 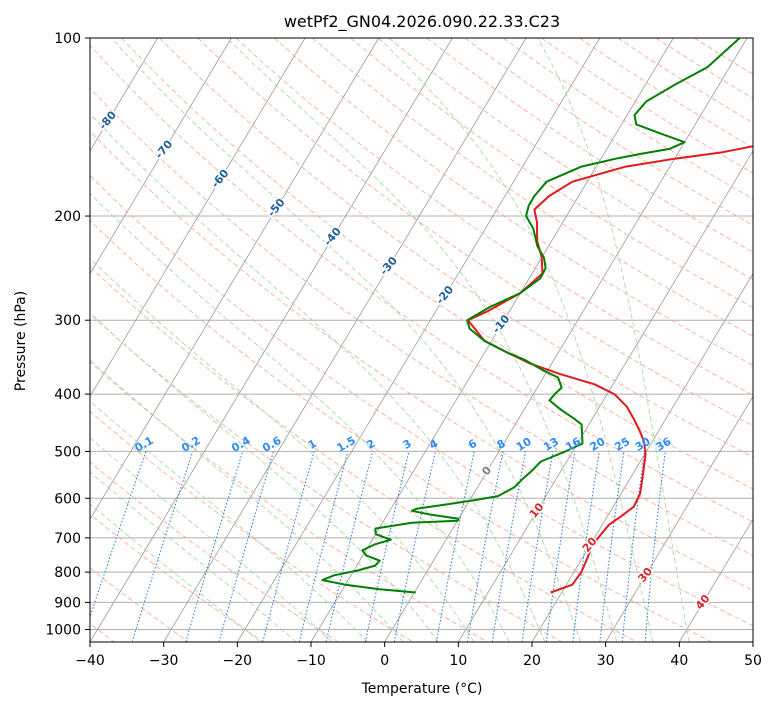 I want to click on x-axis: −40 −30 −20 −10 0 10 20 30 40 50, so click(x=418, y=655).